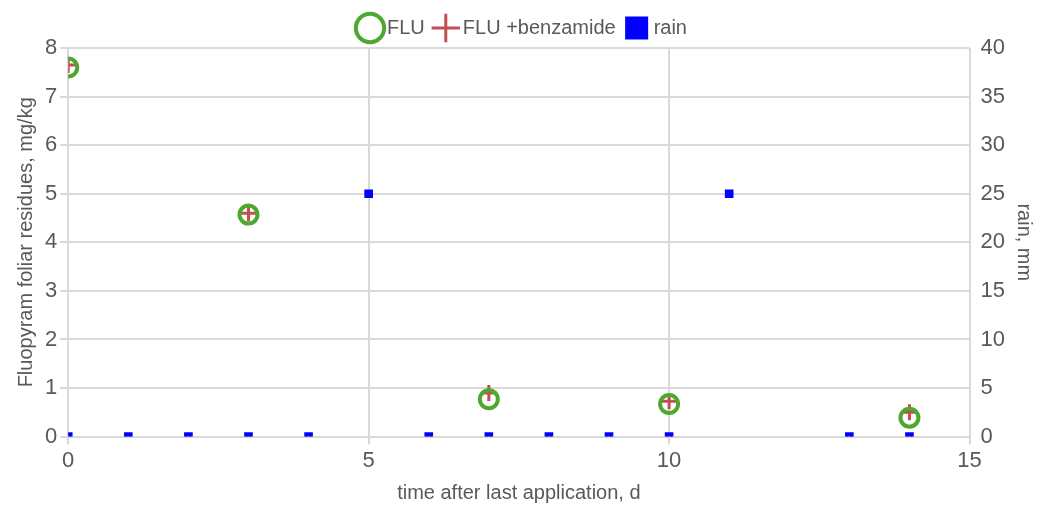  I want to click on y-tick-label: 1, so click(51, 387).